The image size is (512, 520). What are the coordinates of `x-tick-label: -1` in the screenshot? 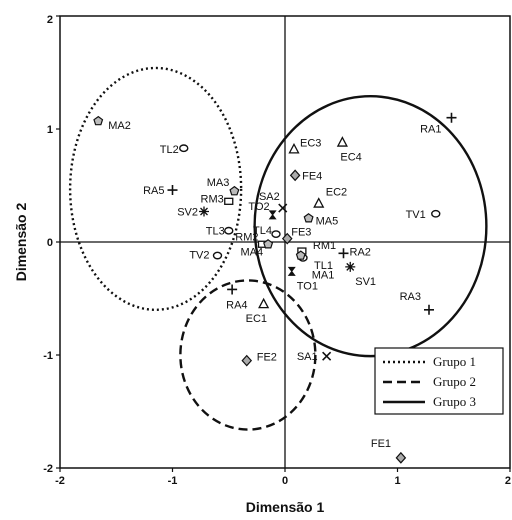 It's located at (173, 481).